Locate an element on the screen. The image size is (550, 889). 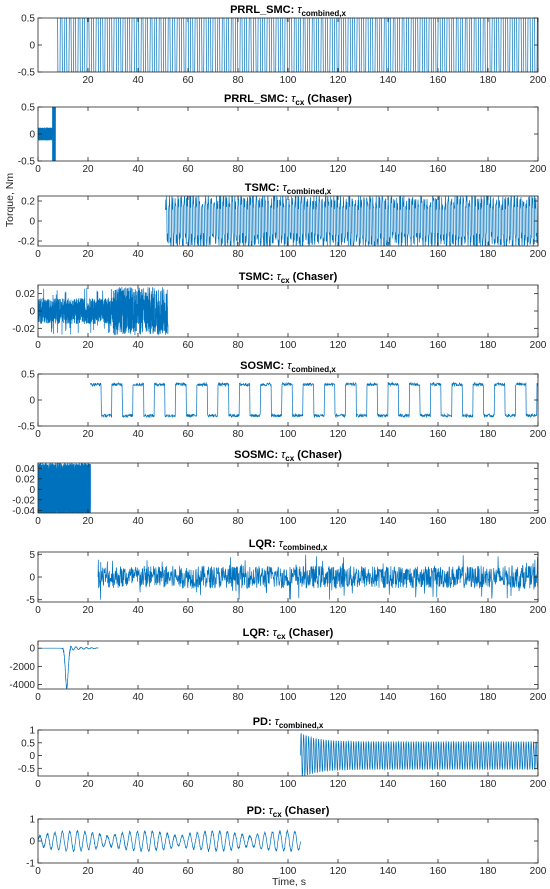
chart-title: PRRL_SMC: τcx (Chaser) is located at coordinates (288, 100).